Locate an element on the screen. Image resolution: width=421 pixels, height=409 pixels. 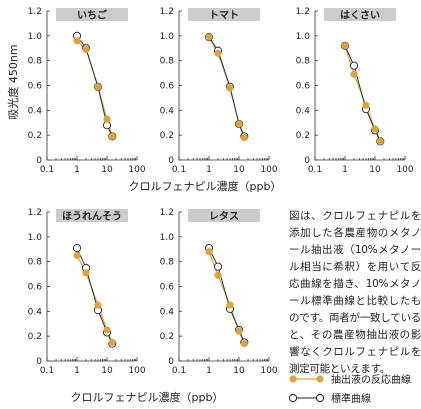
panel-4: ほうれんそう 0 0.2 0.4 0.6 0.8 1.0 1.2 0.1 1 10 100 is located at coordinates (87, 292).